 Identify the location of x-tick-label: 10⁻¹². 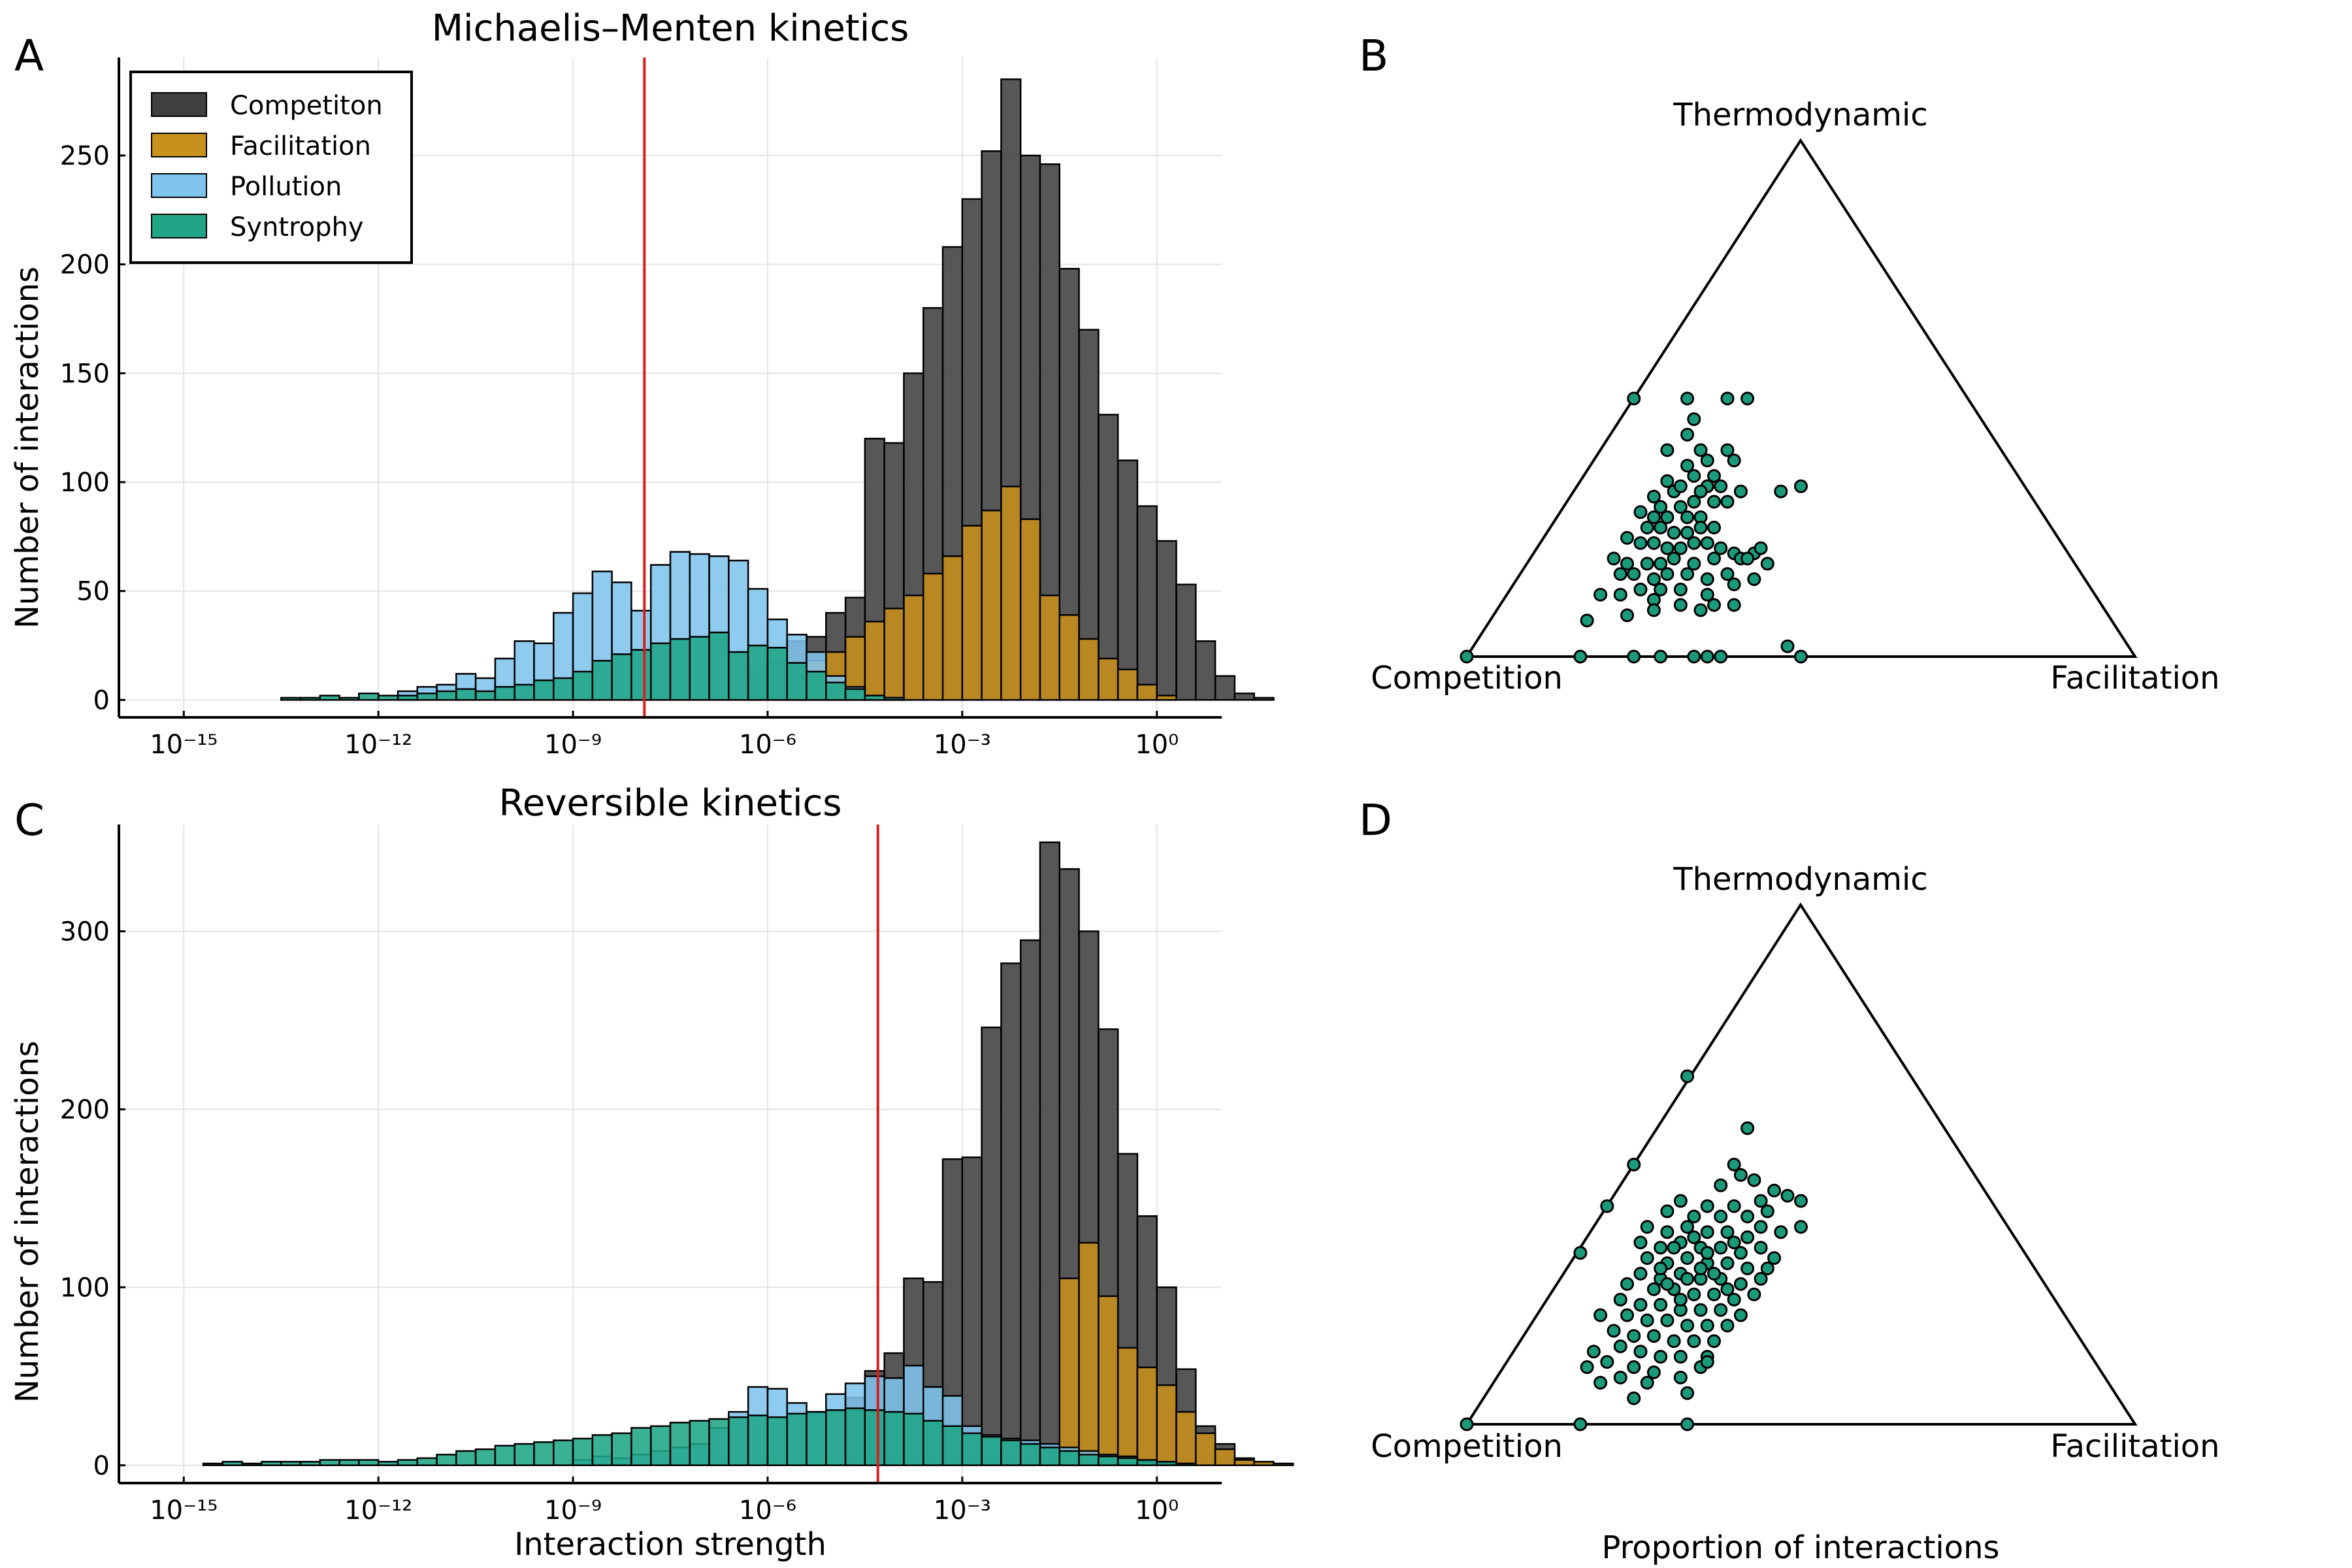
(378, 745).